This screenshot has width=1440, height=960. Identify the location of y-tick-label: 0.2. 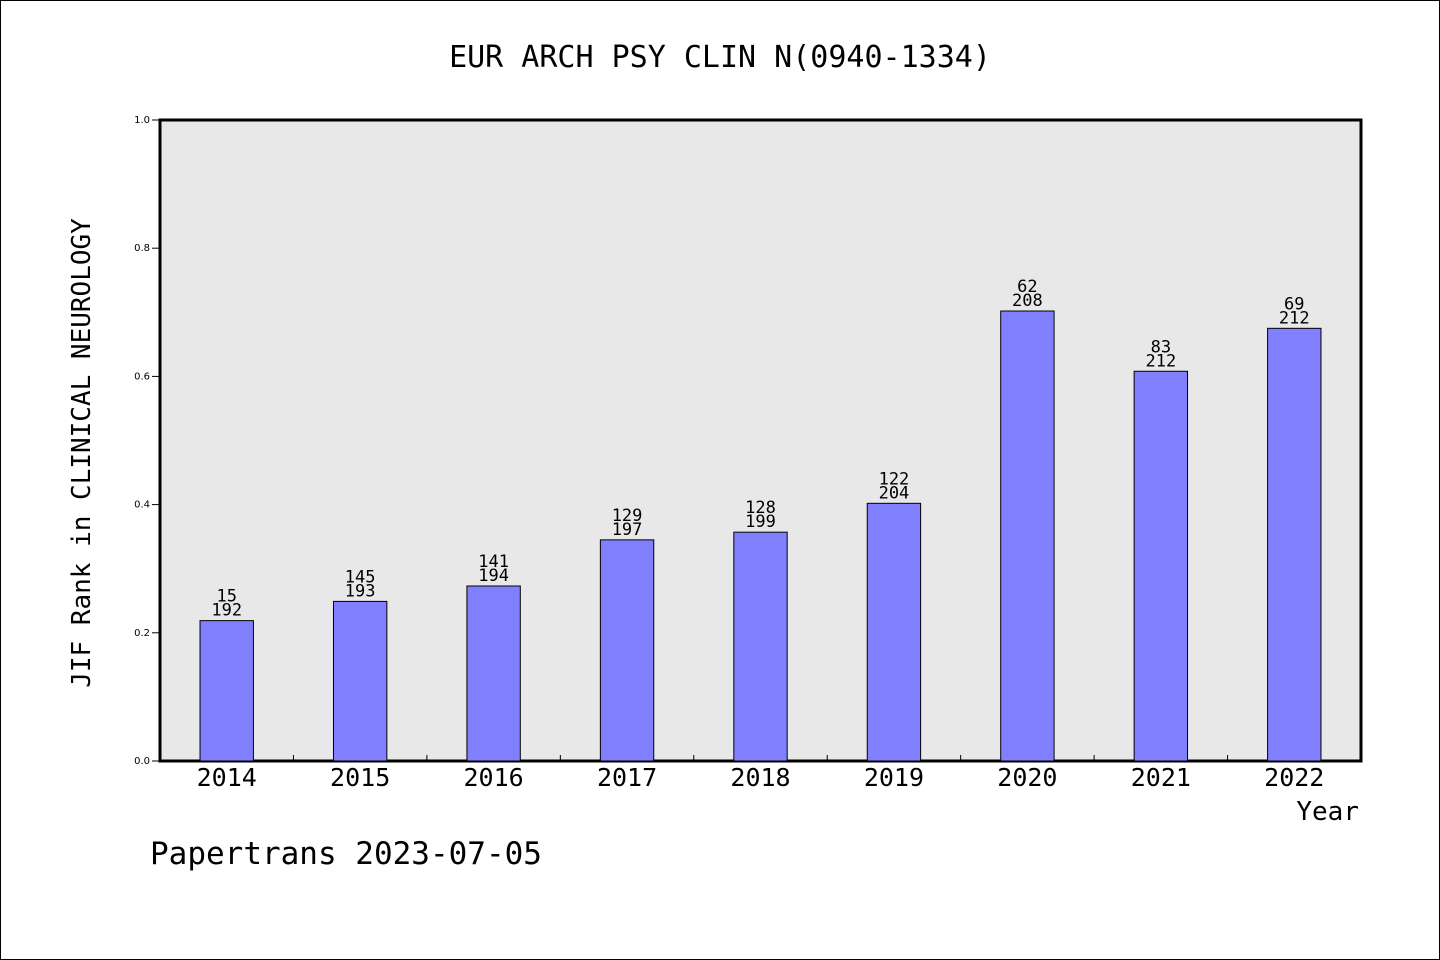
(142, 633).